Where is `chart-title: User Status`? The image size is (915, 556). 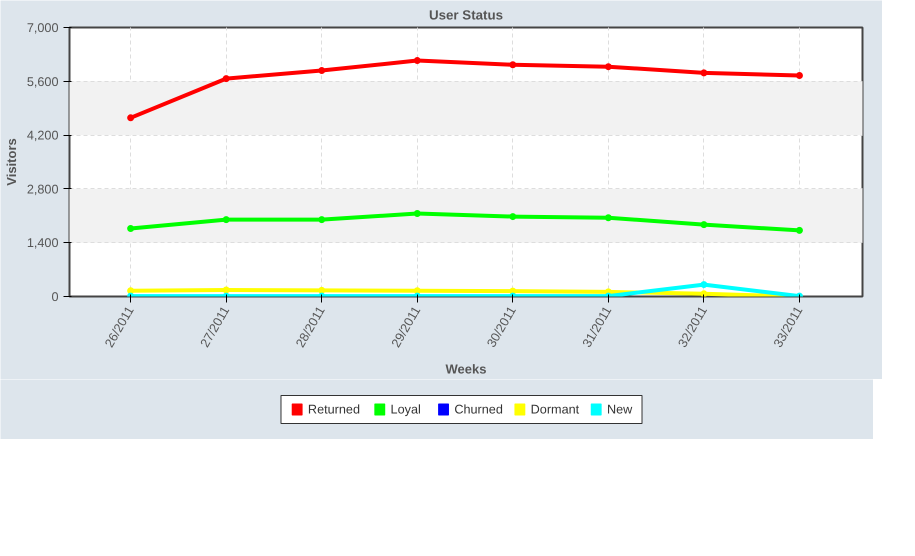
chart-title: User Status is located at coordinates (466, 15).